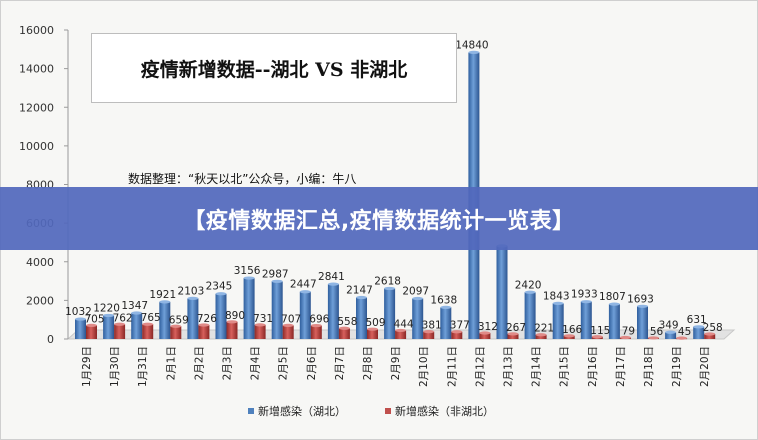 The height and width of the screenshot is (440, 758). Describe the element at coordinates (649, 366) in the screenshot. I see `x-tick-label: 2月18日` at that location.